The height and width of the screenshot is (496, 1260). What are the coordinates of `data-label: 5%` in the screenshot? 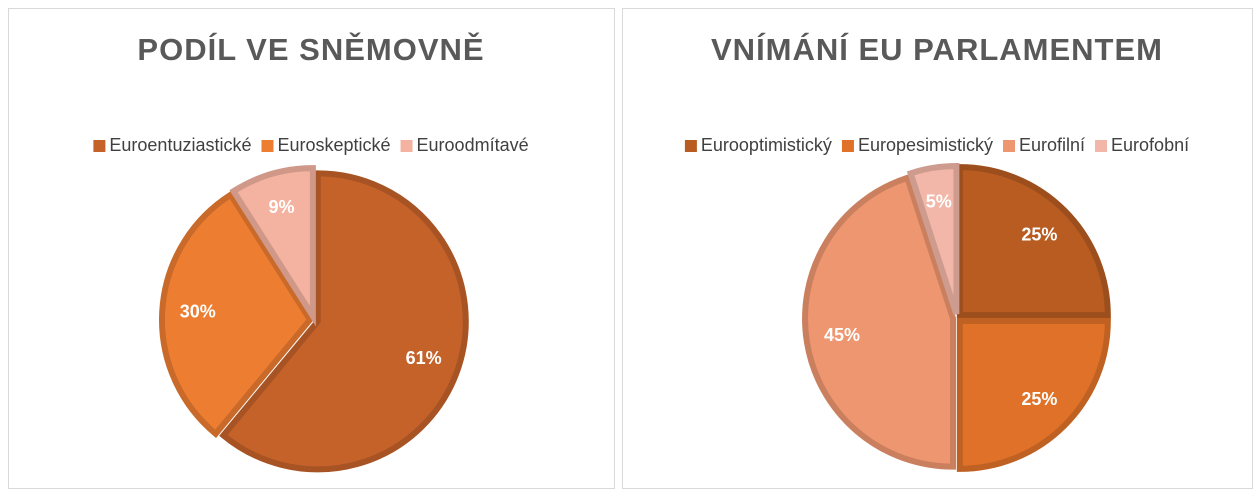 It's located at (939, 202).